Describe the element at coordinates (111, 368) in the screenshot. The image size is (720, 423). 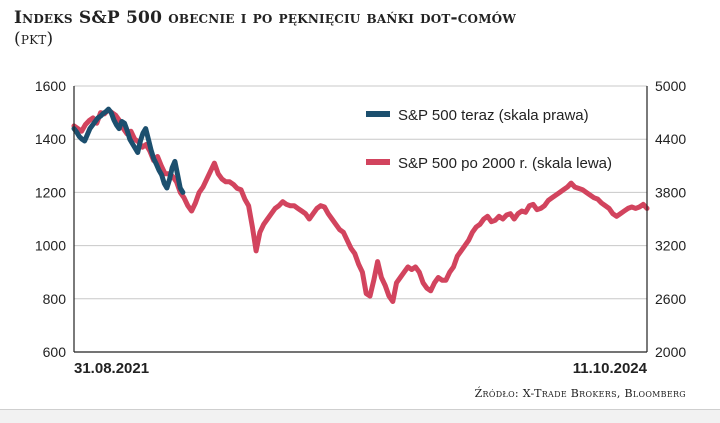
I see `x-start-label: 31.08.2021` at that location.